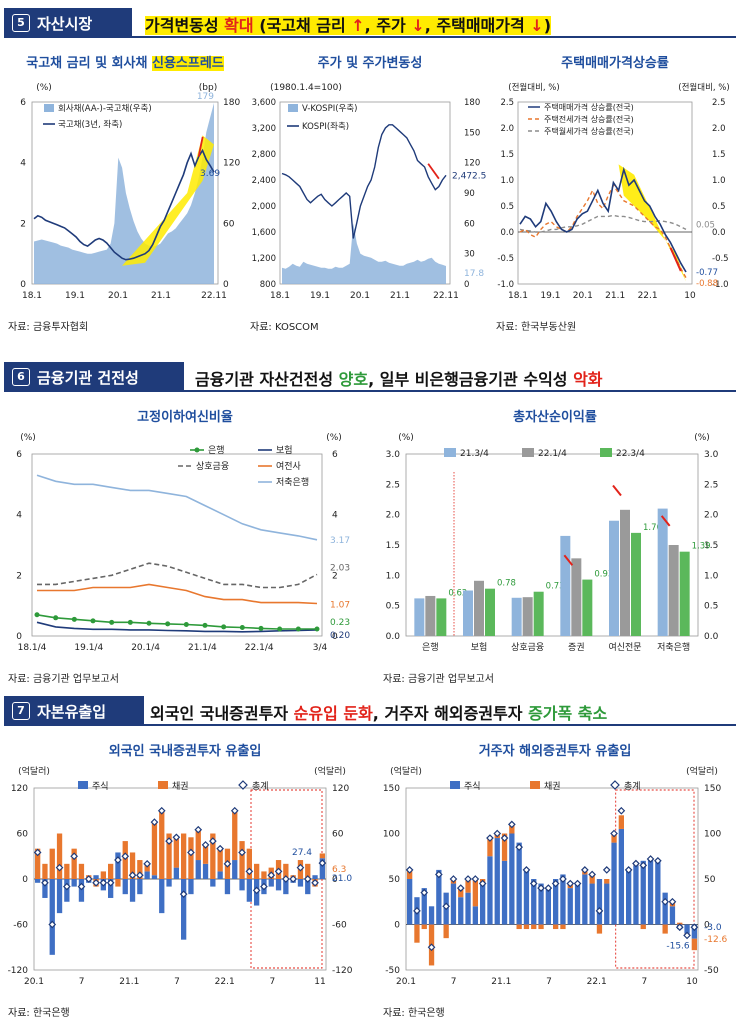 This screenshot has height=1024, width=742. I want to click on roa-value-label: 0.93, so click(603, 575).